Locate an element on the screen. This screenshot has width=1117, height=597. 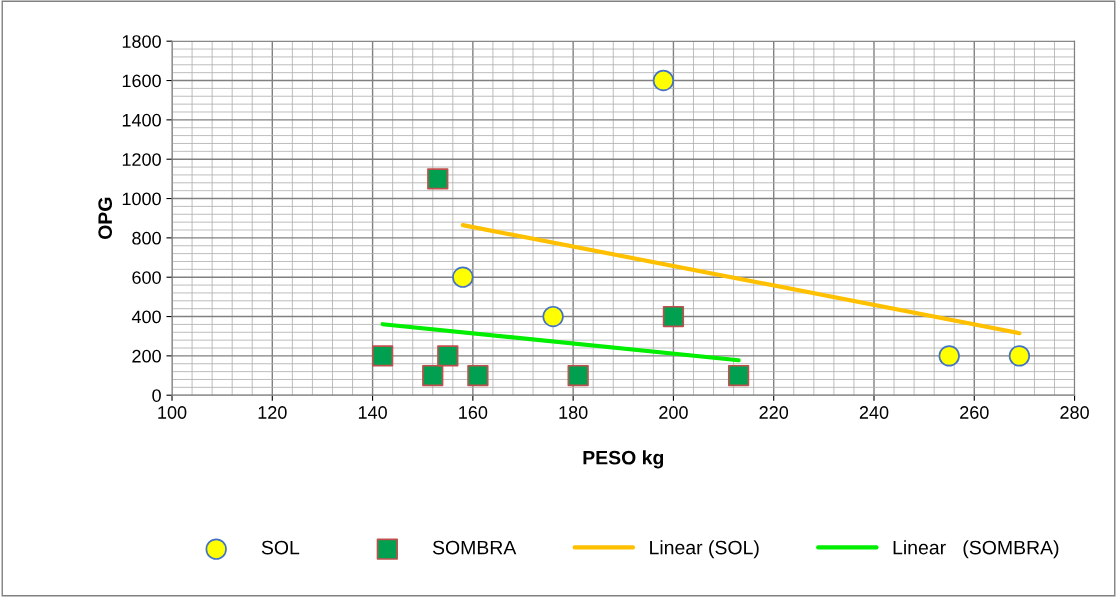
x-tick-label: 220 is located at coordinates (774, 412).